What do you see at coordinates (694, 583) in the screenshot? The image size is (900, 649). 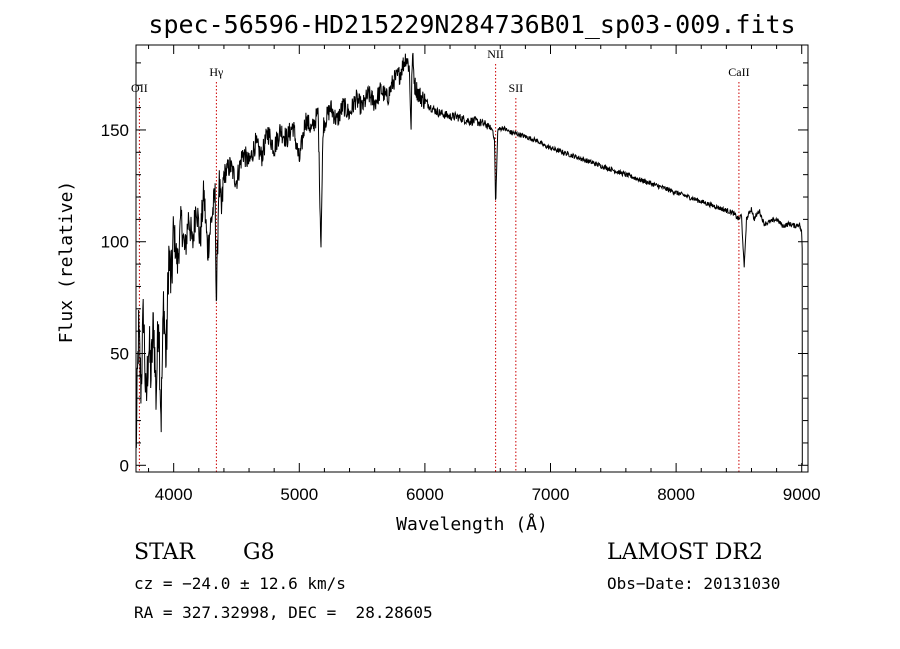 I see `observation-date: Obs−Date: 20131030` at bounding box center [694, 583].